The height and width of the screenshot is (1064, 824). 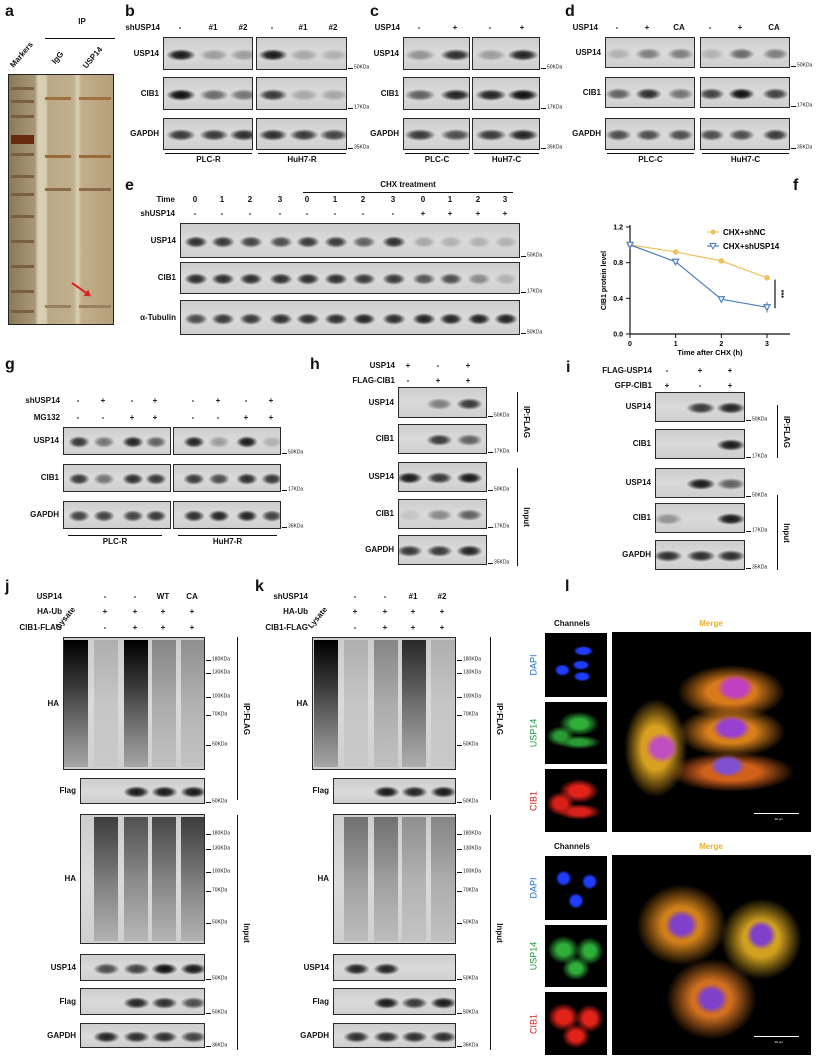 What do you see at coordinates (220, 801) in the screenshot?
I see `molecular-weight-marker: 50KDa` at bounding box center [220, 801].